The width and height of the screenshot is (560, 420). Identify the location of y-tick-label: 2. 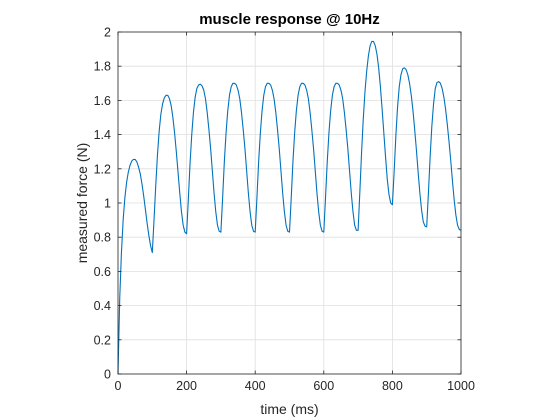
(107, 33).